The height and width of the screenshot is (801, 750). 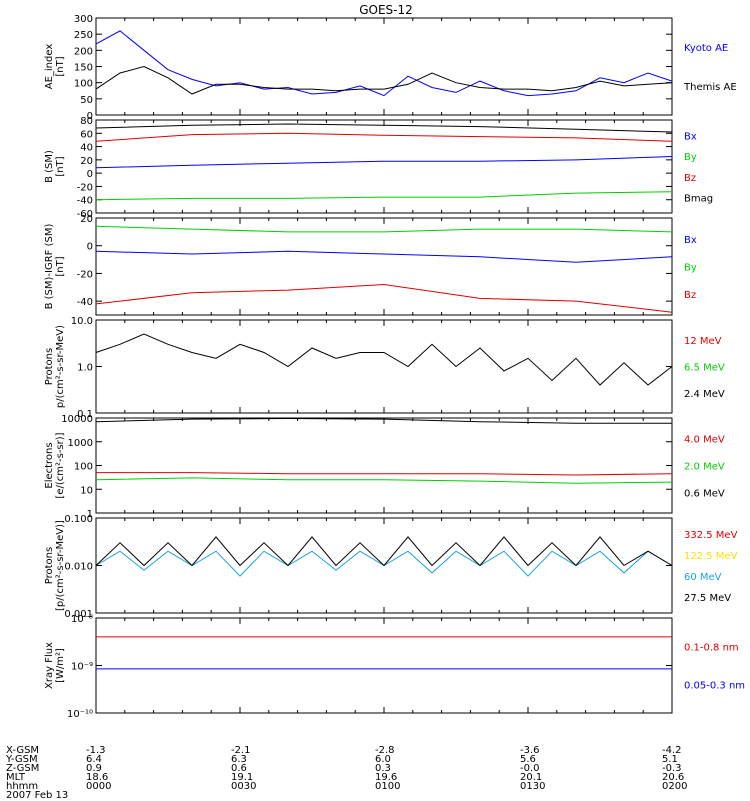 I want to click on y-tick-label: 10⁻⁹, so click(x=82, y=667).